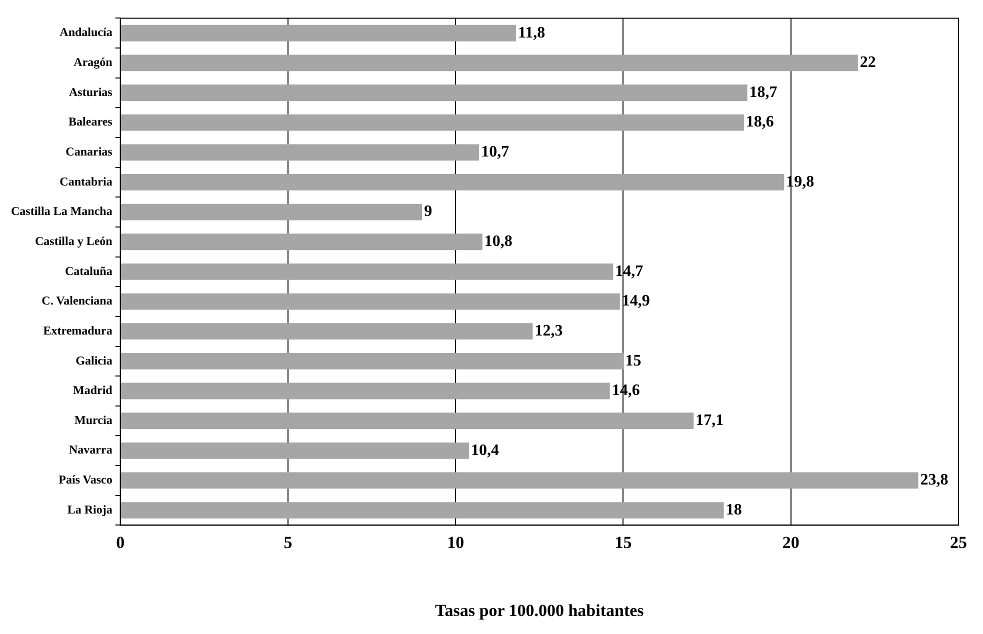 The width and height of the screenshot is (983, 634). I want to click on y-tick-label: Canarias, so click(89, 151).